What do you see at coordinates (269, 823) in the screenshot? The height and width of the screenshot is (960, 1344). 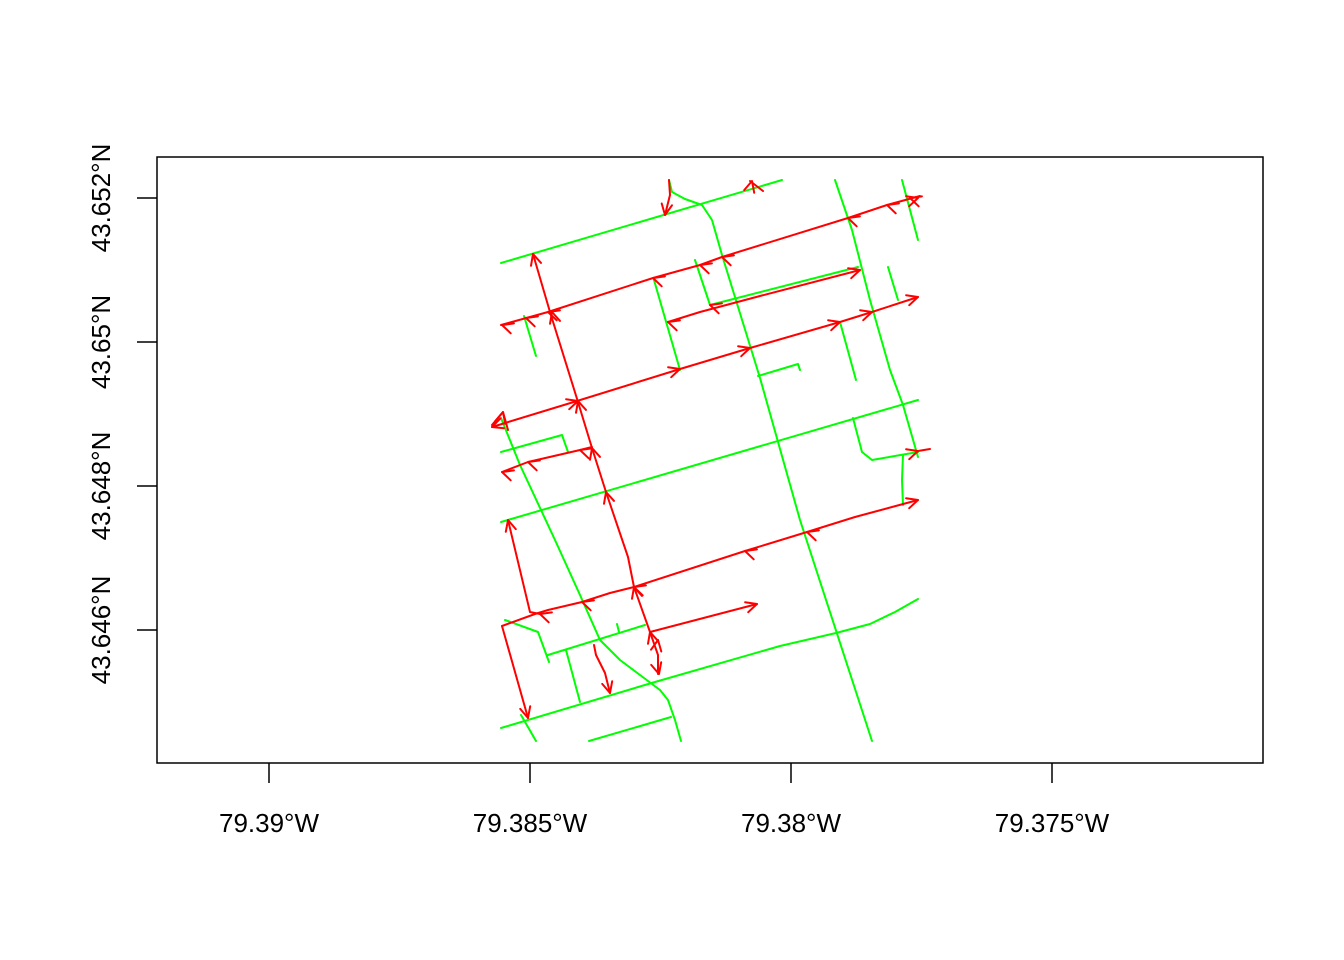 I see `x-tick-label: 79.39°W` at bounding box center [269, 823].